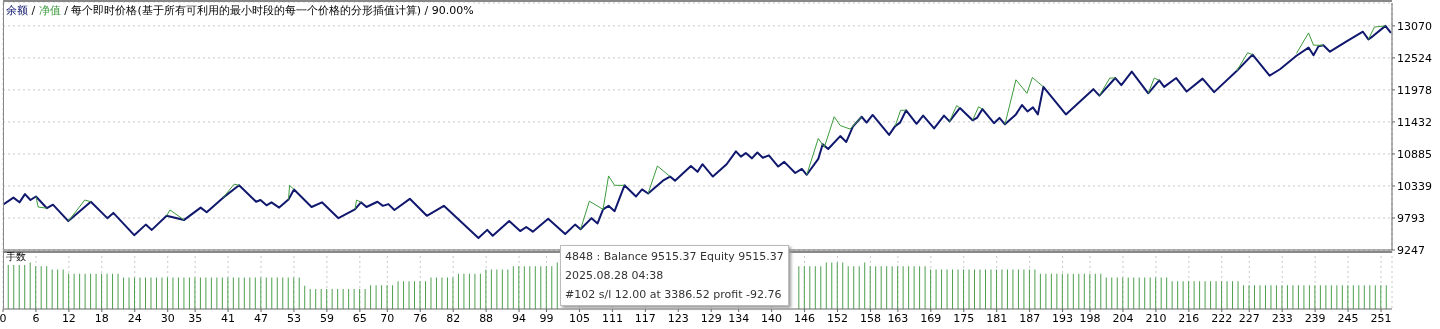 The image size is (1440, 329). Describe the element at coordinates (870, 318) in the screenshot. I see `x-tick-label: 158` at that location.